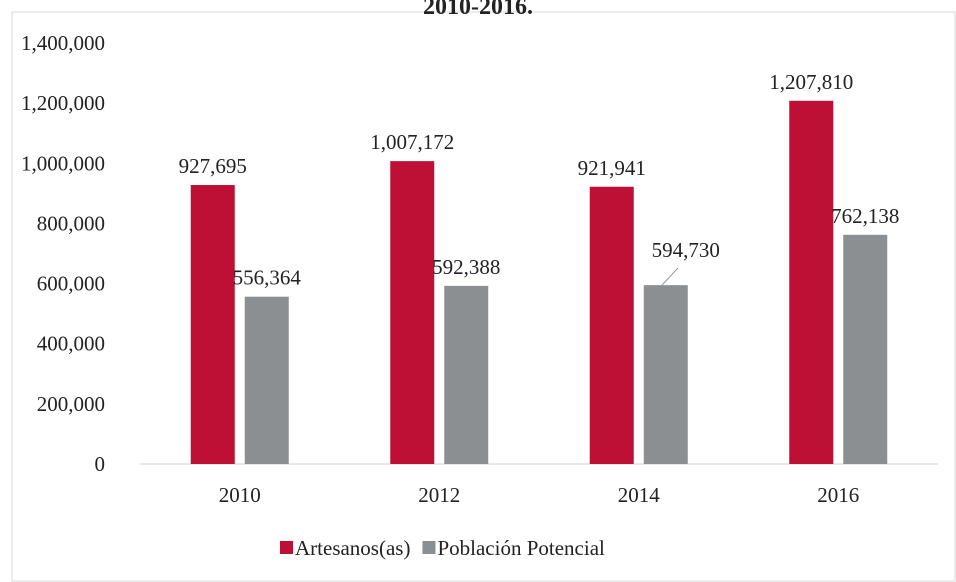 This screenshot has height=582, width=956. What do you see at coordinates (71, 404) in the screenshot?
I see `y-tick-label: 200,000` at bounding box center [71, 404].